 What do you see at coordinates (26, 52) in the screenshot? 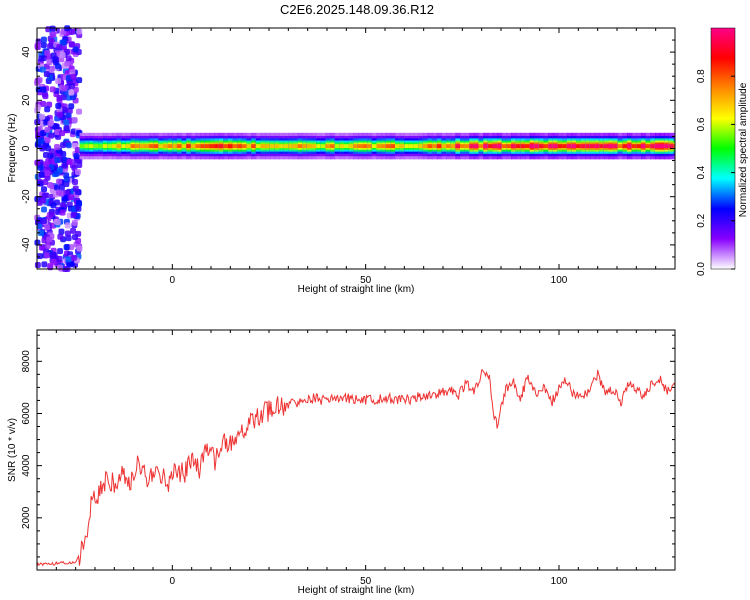
I see `spectrogram-y-tick-label: 40` at bounding box center [26, 52].